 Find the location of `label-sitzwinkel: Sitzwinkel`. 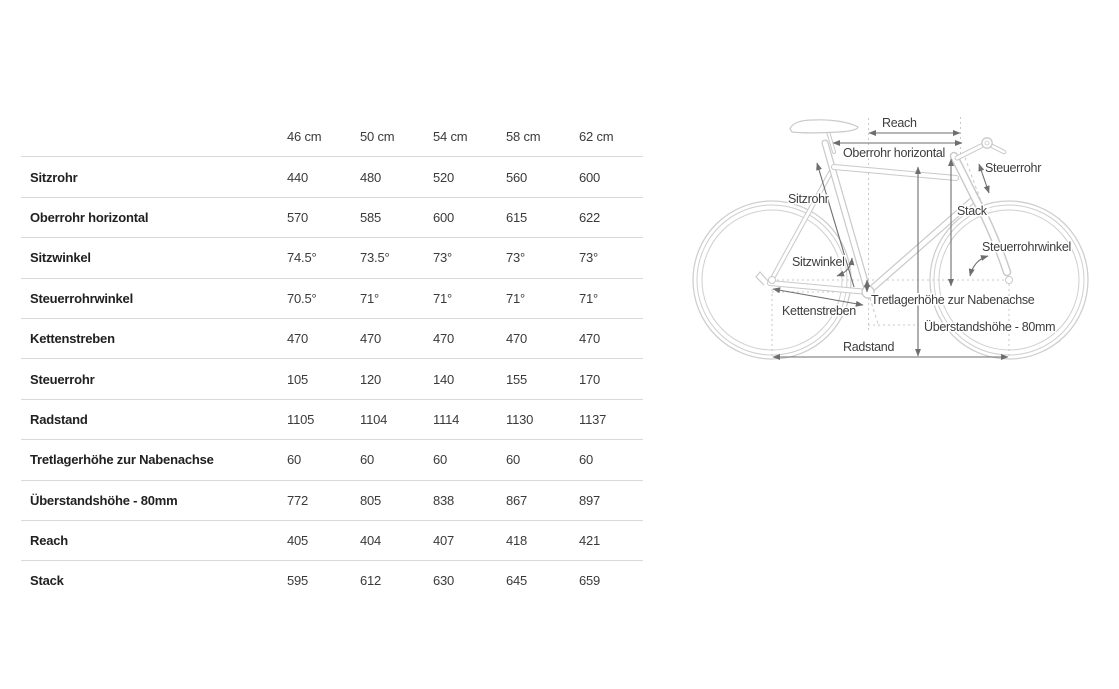

label-sitzwinkel: Sitzwinkel is located at coordinates (818, 262).